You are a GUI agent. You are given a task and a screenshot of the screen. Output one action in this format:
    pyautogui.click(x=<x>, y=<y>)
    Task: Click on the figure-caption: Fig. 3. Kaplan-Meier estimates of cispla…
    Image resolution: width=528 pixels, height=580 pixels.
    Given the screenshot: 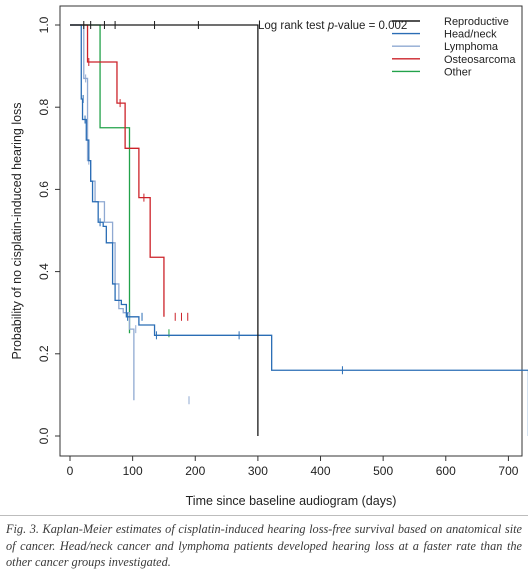 What is the action you would take?
    pyautogui.click(x=264, y=545)
    